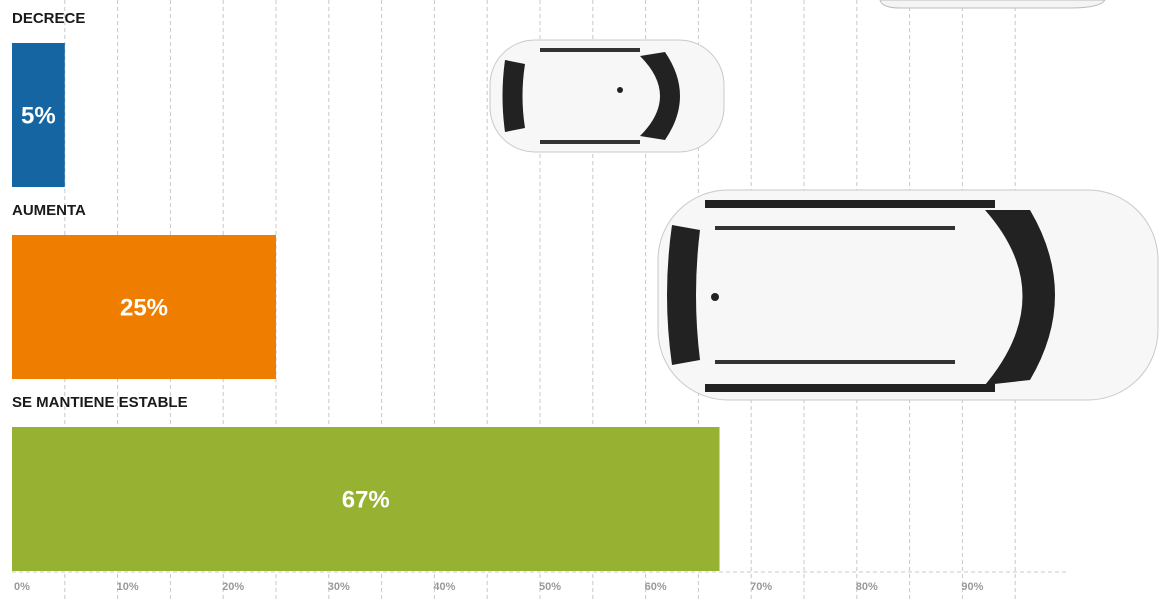  Describe the element at coordinates (867, 587) in the screenshot. I see `x-tick-label: 80%` at that location.